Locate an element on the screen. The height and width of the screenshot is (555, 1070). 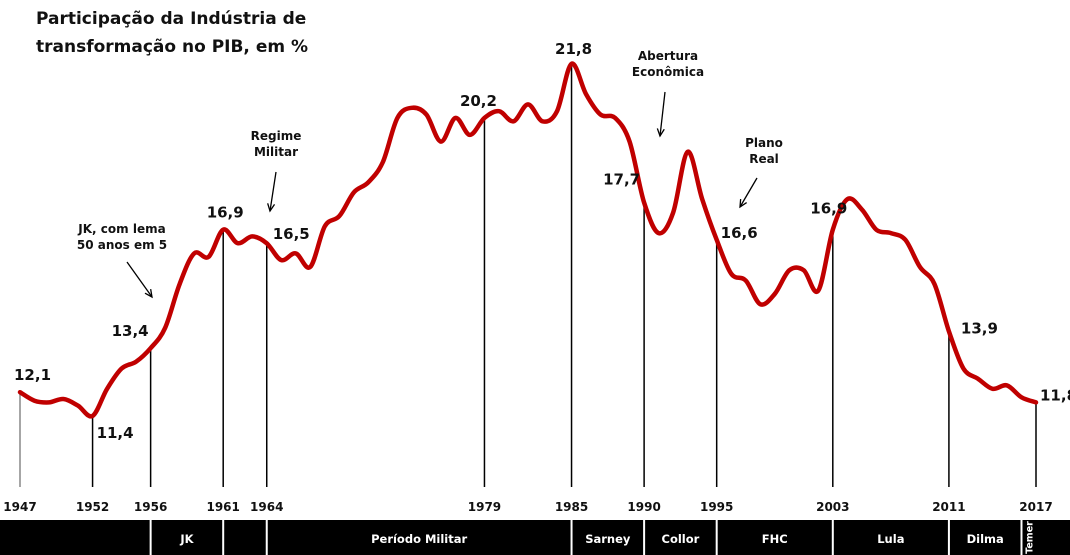
value-label-1990: 17,7 is located at coordinates (621, 180).